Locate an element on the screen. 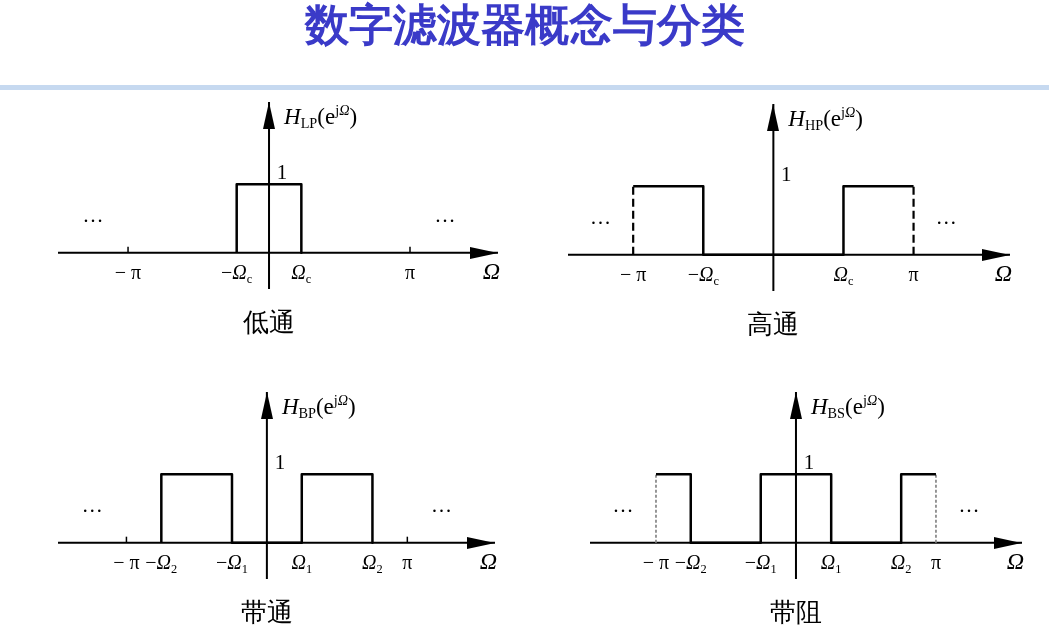  y-axis-title: H$_{BP}$(e$^{j}$$^{Ω}$) is located at coordinates (318, 407).